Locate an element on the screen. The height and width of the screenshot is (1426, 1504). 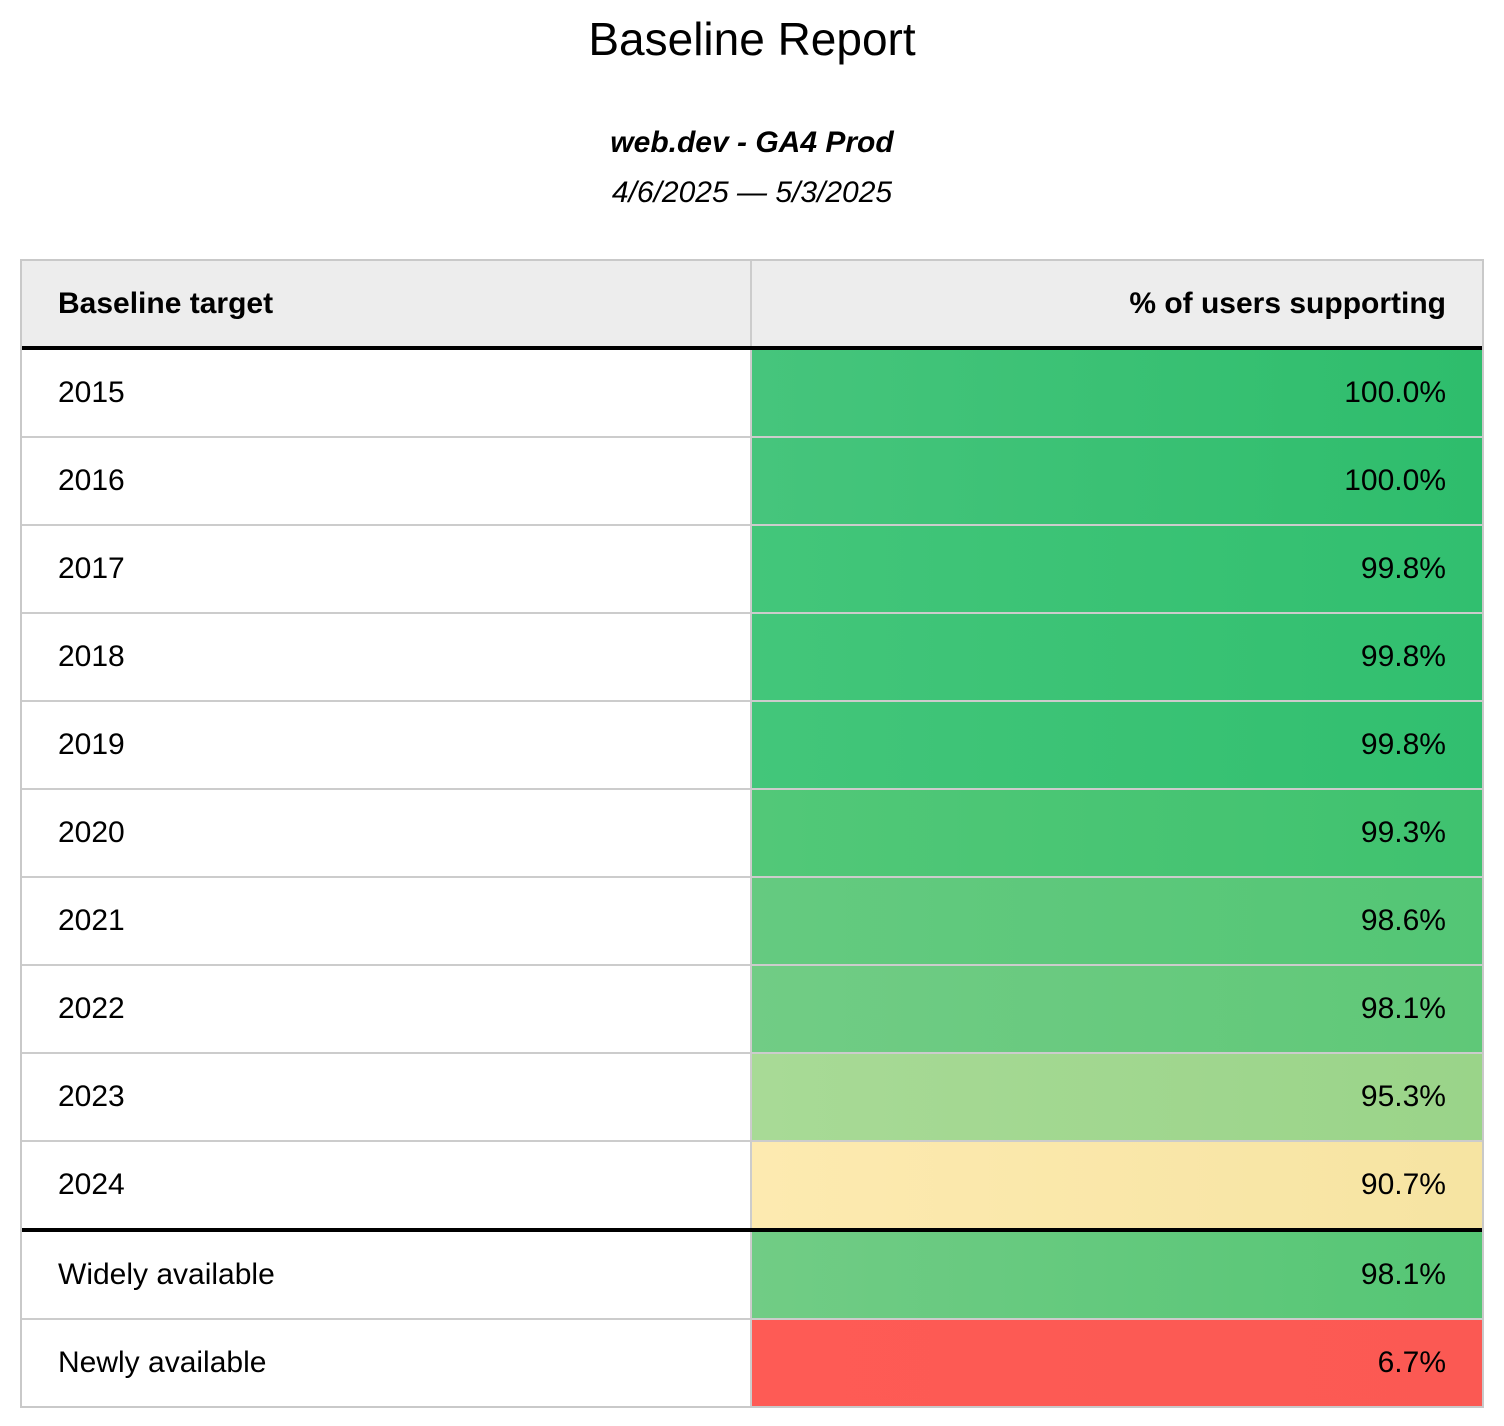
table-row: 2018 99.8% is located at coordinates (752, 658).